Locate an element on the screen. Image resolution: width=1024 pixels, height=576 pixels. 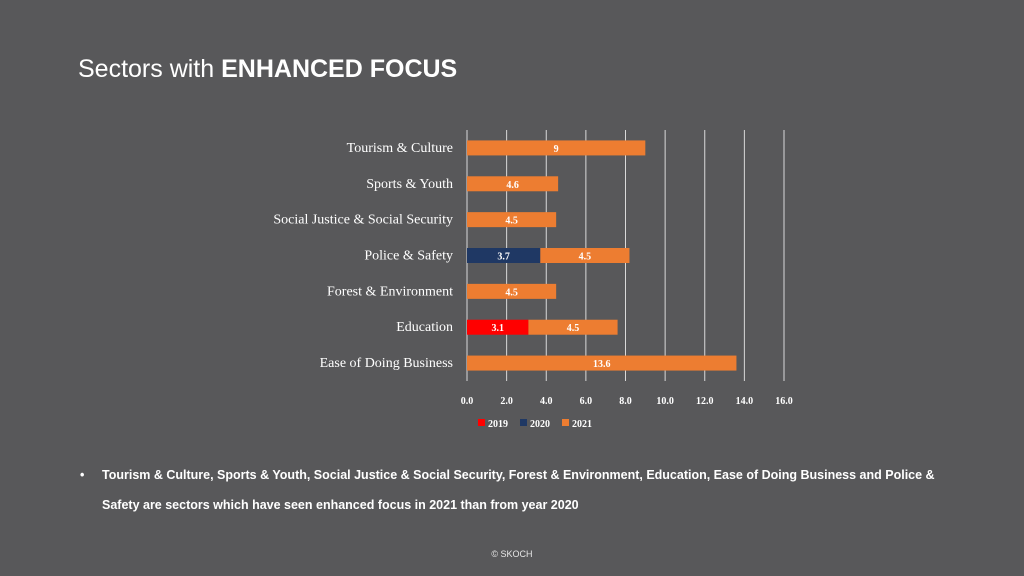
legend-swatch-2021 is located at coordinates (565, 422).